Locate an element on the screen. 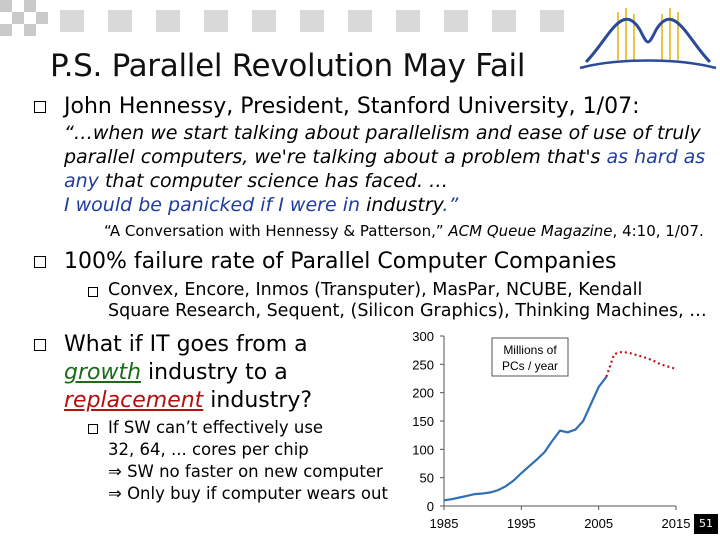  legend-text-line-1: Millions of is located at coordinates (530, 350).